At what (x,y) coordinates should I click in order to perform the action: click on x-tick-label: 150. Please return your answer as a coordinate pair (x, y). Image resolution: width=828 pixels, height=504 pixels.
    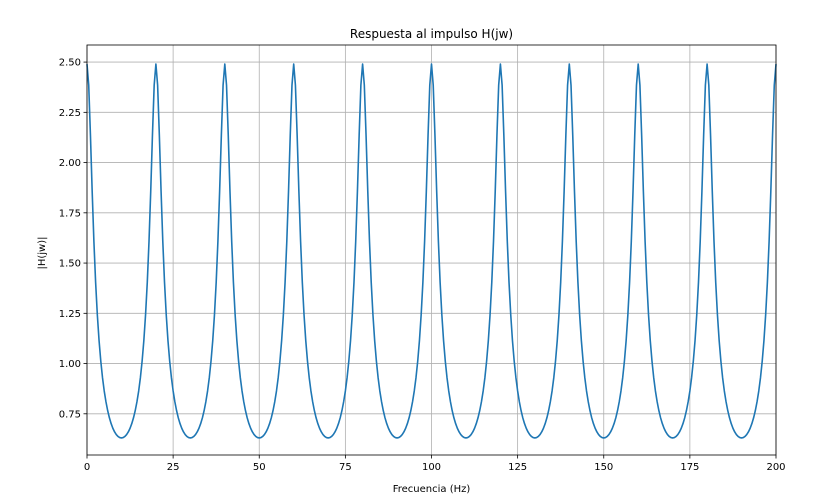
    Looking at the image, I should click on (603, 467).